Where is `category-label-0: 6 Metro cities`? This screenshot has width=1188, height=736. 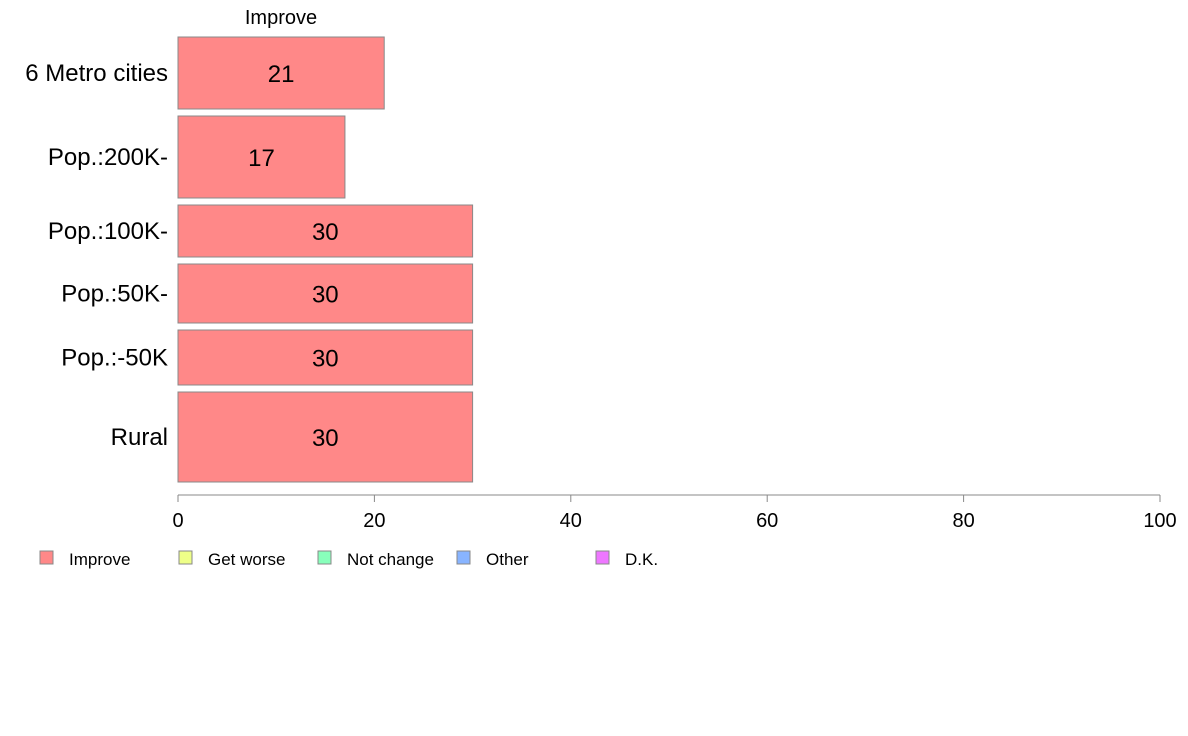 category-label-0: 6 Metro cities is located at coordinates (96, 73).